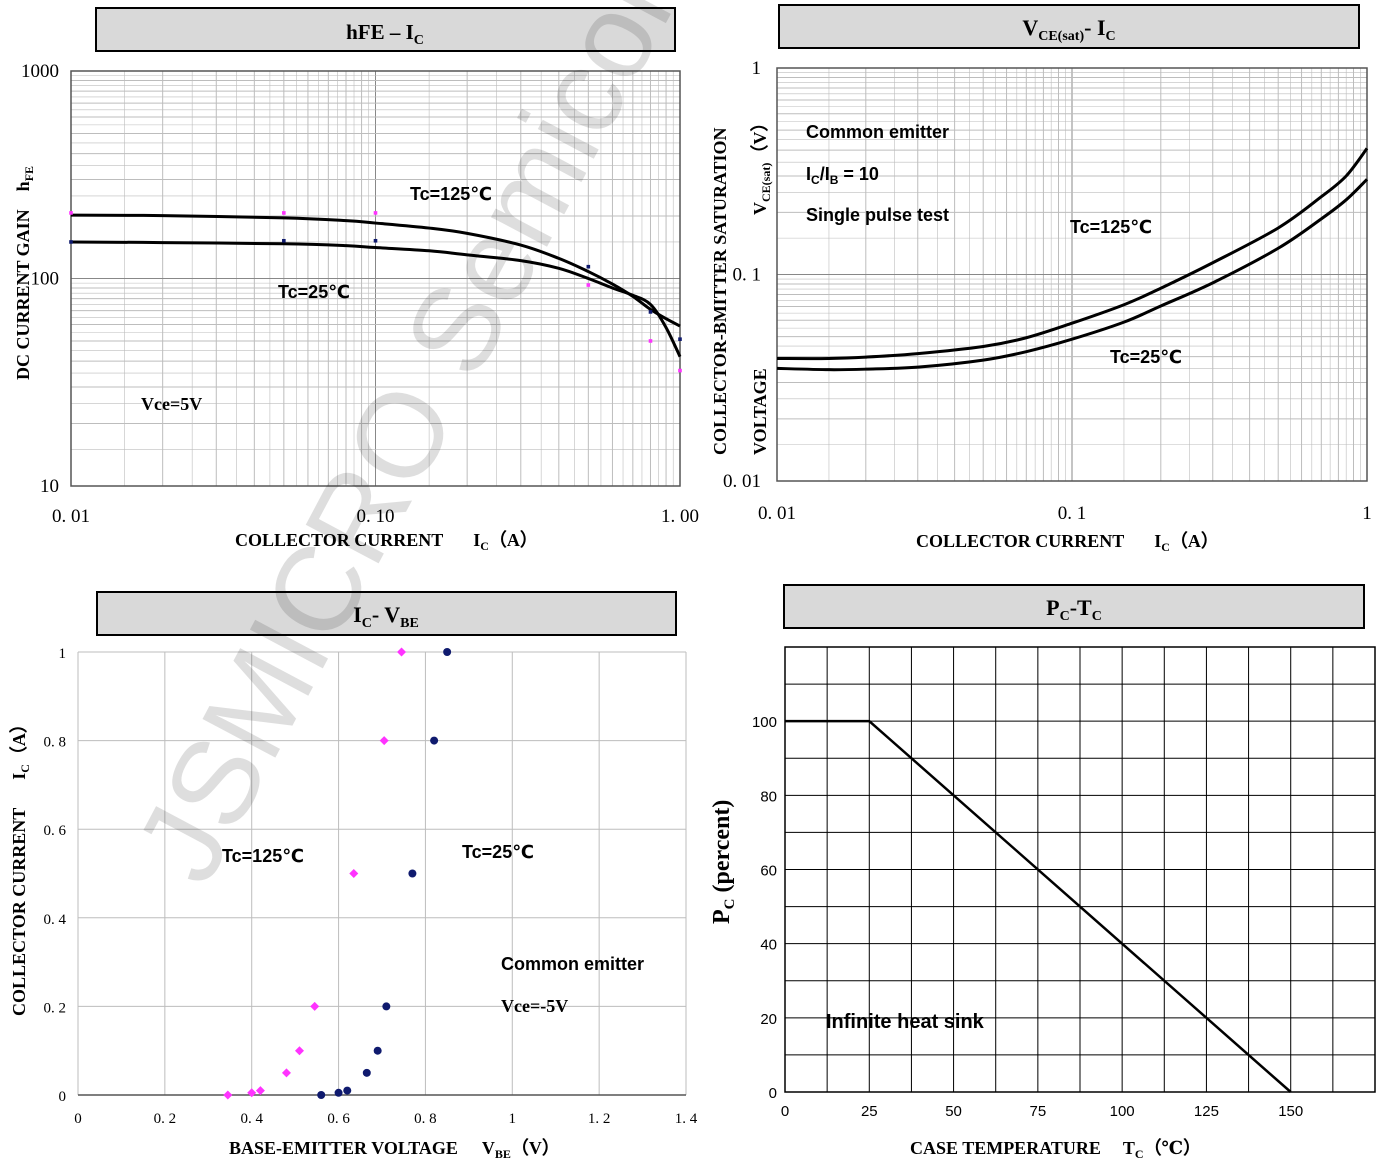 Image resolution: width=1383 pixels, height=1160 pixels. I want to click on y-tick-label: 1, so click(757, 68).